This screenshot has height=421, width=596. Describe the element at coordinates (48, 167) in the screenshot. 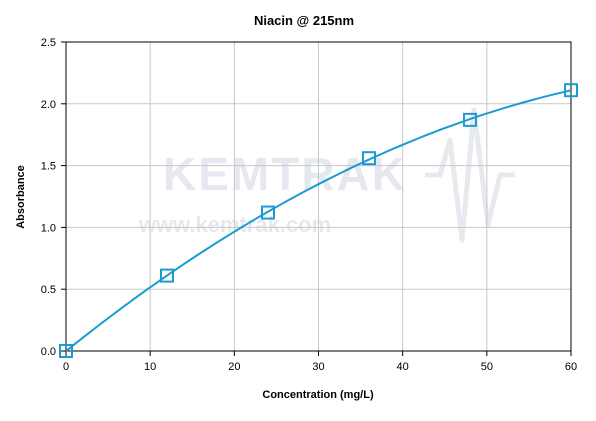

I see `y-tick-label: 1.5` at that location.